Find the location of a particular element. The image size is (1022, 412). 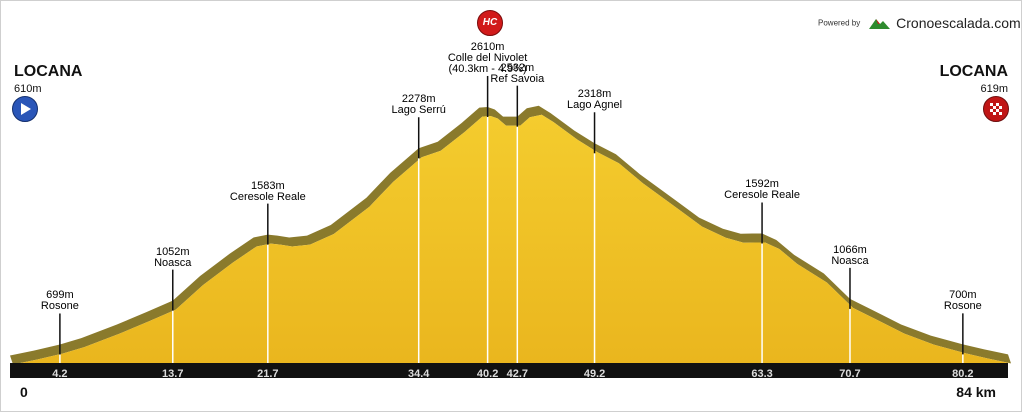

waypoint-name: Lago Agnel is located at coordinates (595, 105).